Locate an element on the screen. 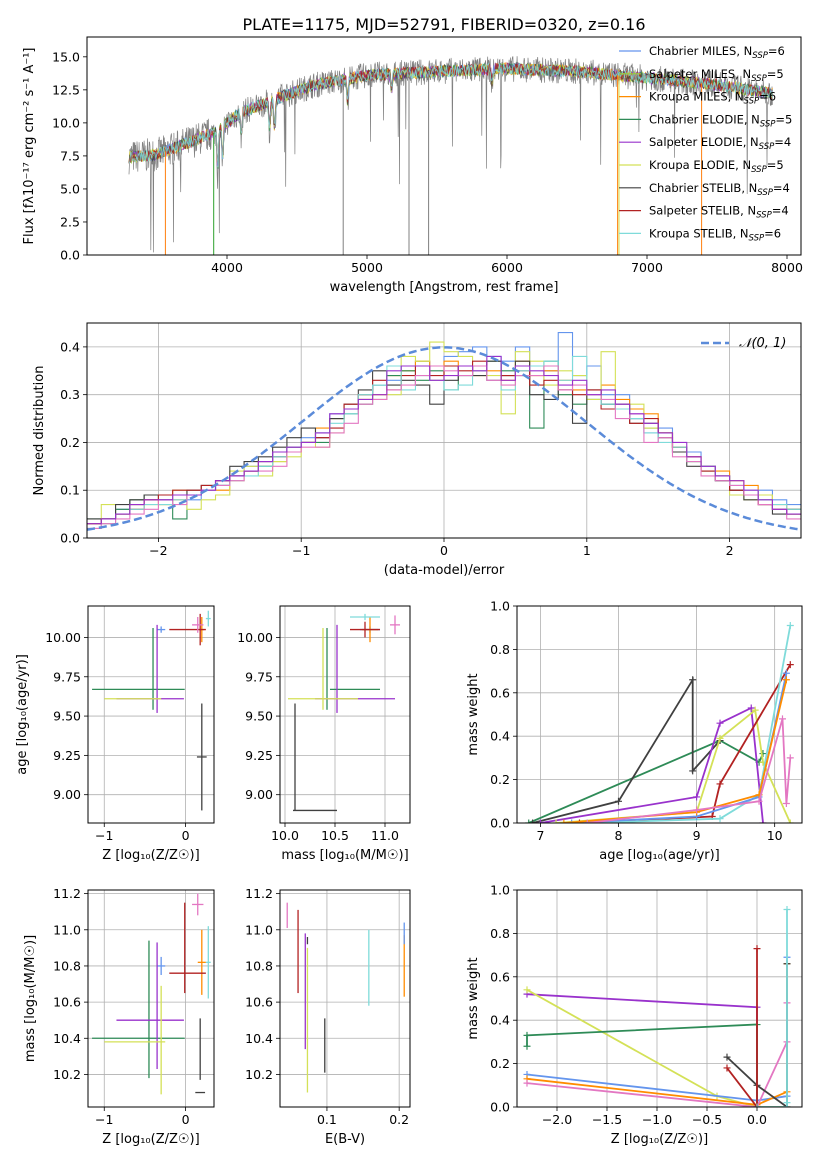  x-tick-label: 9 is located at coordinates (697, 835).